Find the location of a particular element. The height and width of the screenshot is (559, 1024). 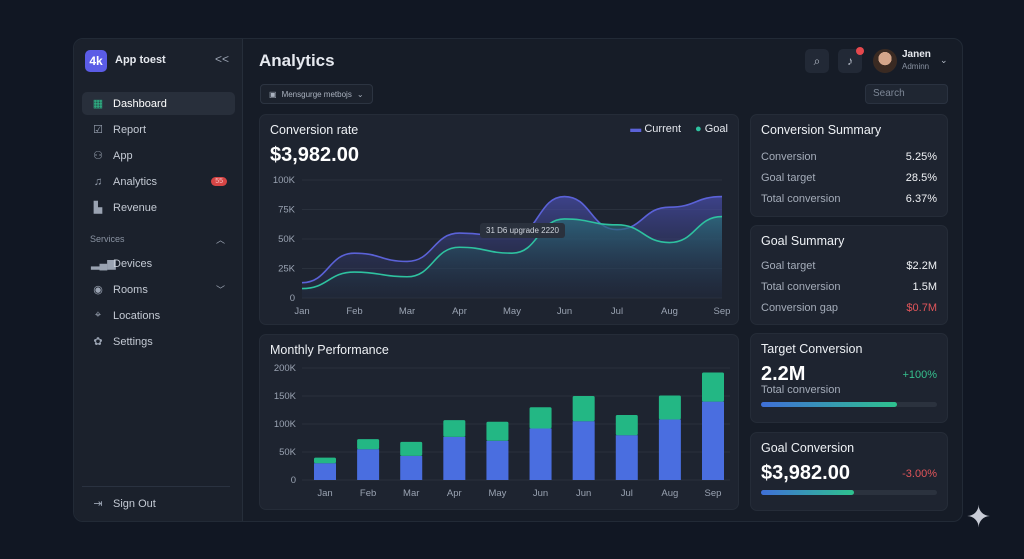

sign-out-button: ⇥ Sign Out is located at coordinates (158, 503).